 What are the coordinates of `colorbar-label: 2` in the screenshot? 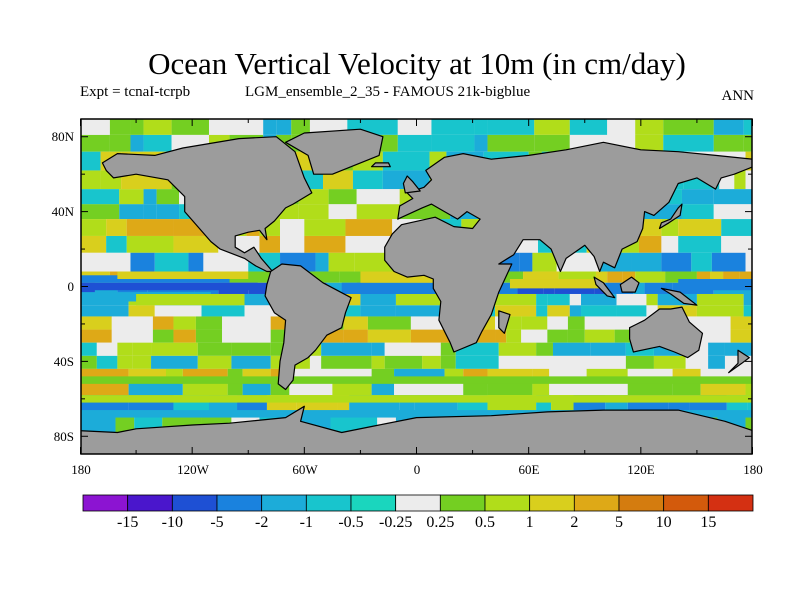 It's located at (574, 522).